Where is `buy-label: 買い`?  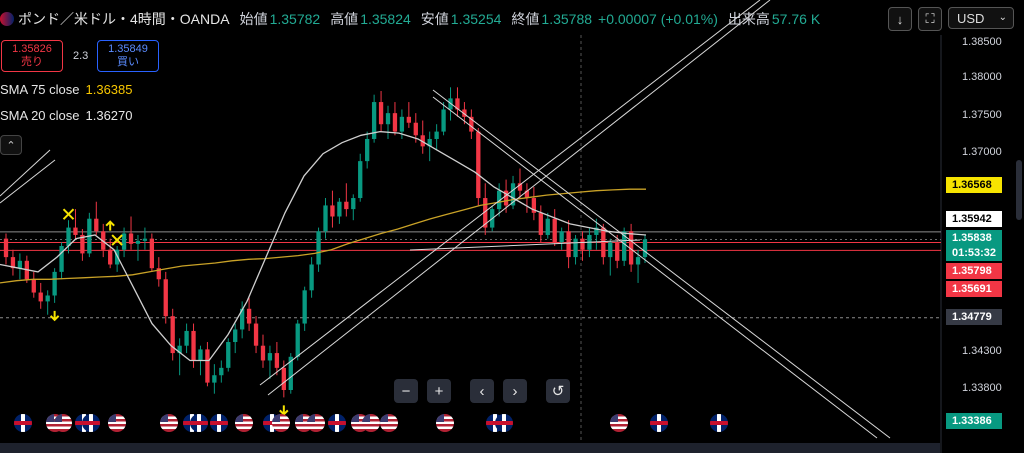
buy-label: 買い is located at coordinates (128, 62).